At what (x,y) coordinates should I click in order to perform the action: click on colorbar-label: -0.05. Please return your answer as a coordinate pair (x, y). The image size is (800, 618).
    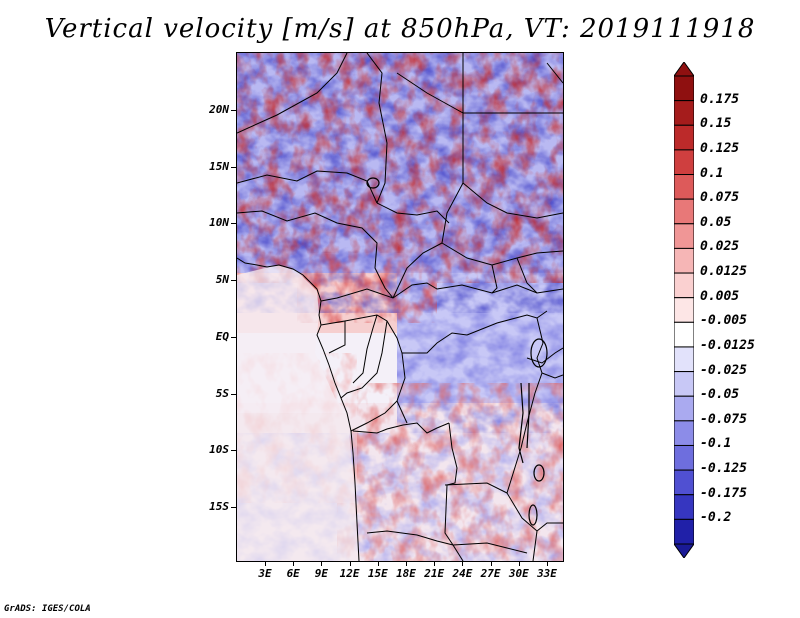
    Looking at the image, I should click on (720, 395).